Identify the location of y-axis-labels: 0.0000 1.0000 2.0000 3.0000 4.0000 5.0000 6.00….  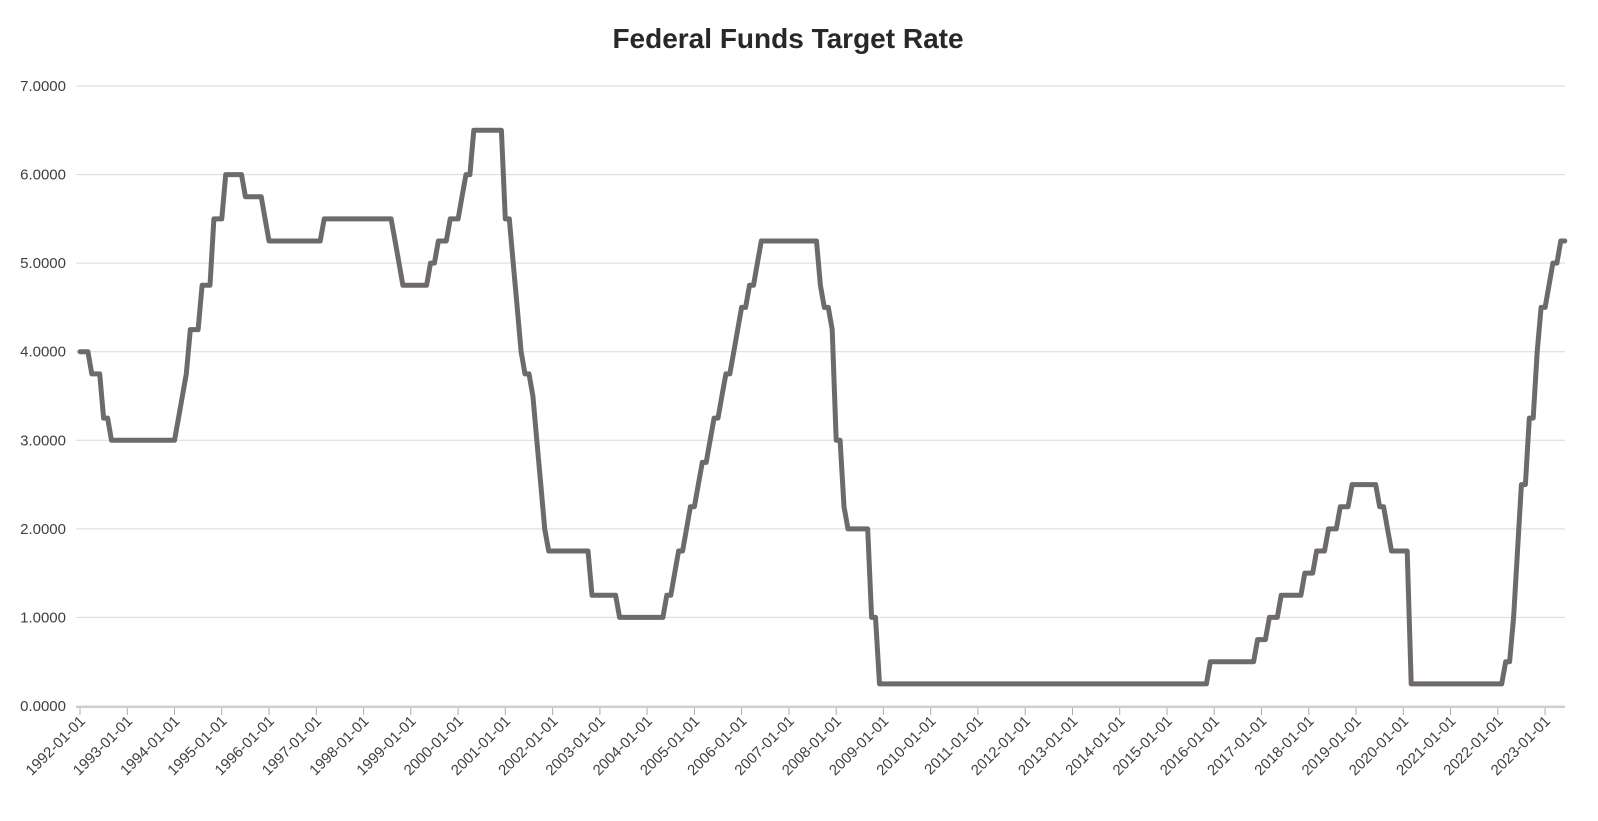
(43, 396).